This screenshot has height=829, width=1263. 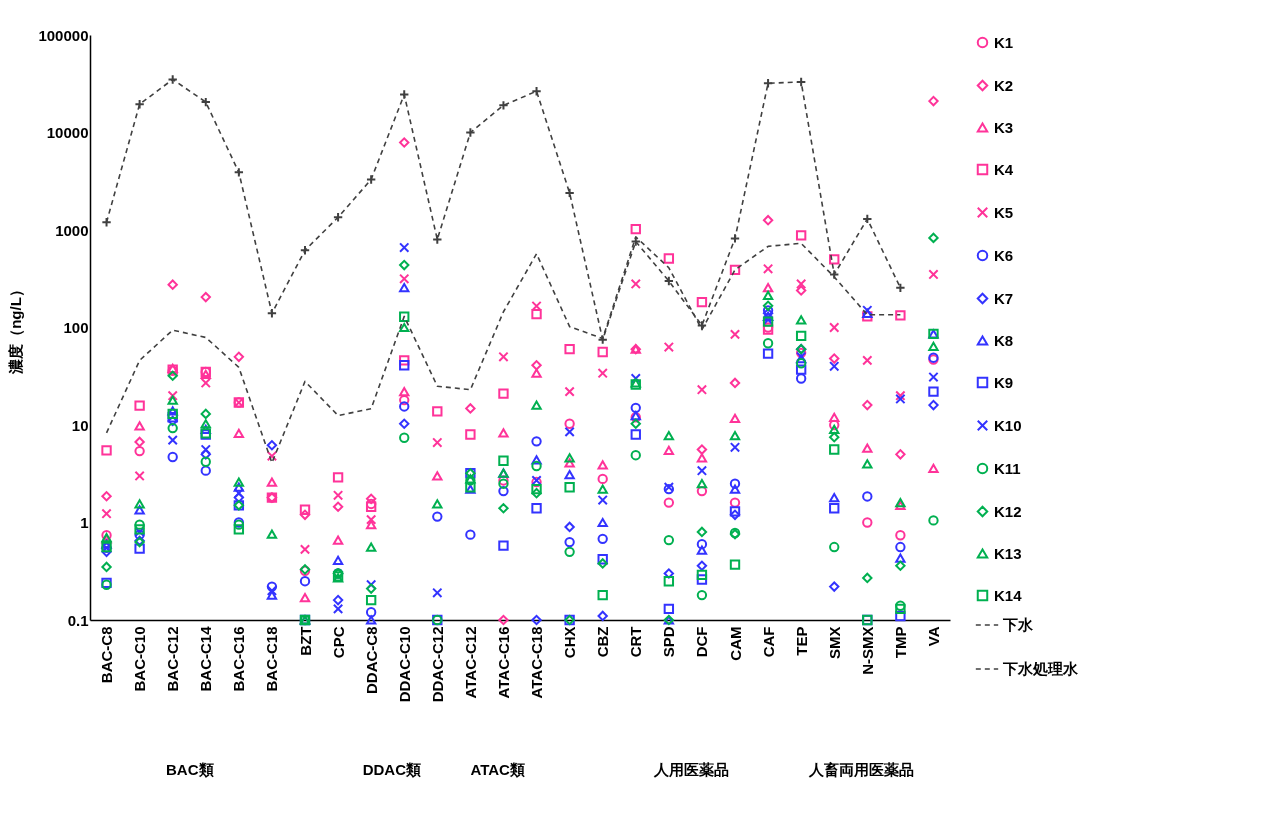 I want to click on x-tick-label: CRT, so click(x=636, y=642).